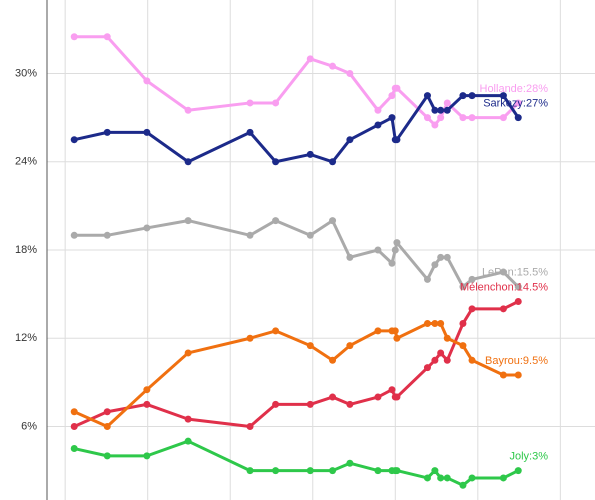 The image size is (595, 500). What do you see at coordinates (26, 162) in the screenshot?
I see `y-tick-label: 24%` at bounding box center [26, 162].